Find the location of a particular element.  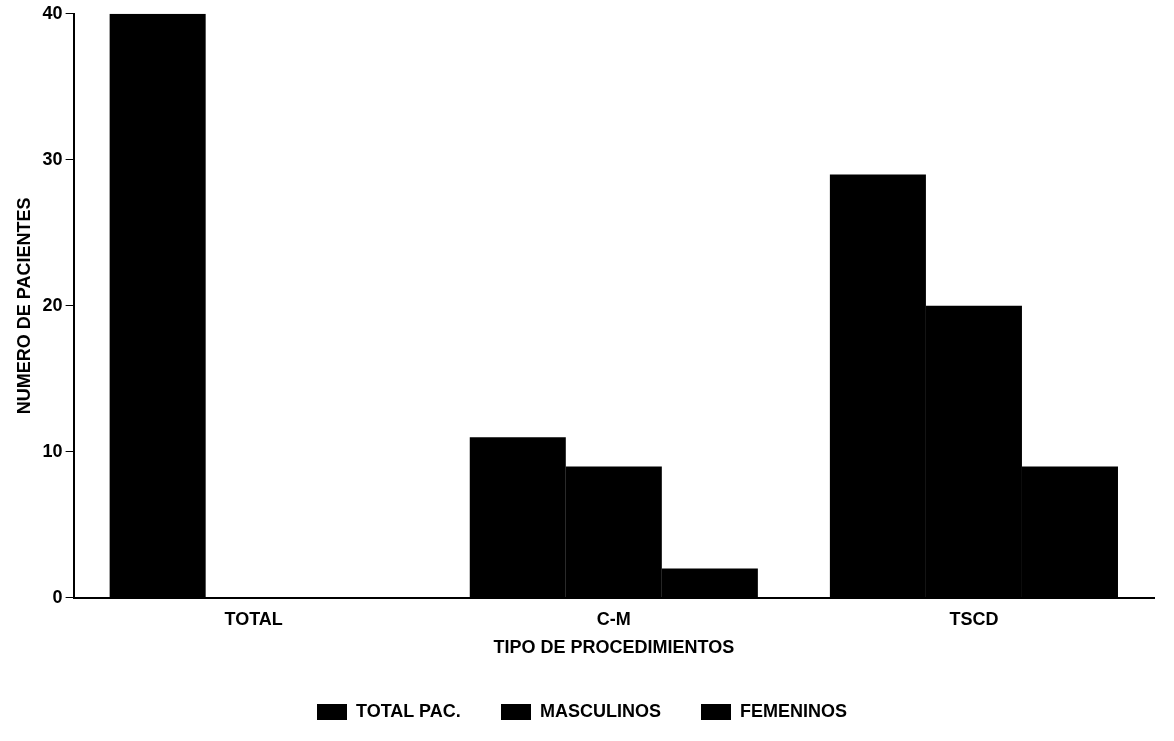

y-axis-title: NUMERO DE PACIENTES is located at coordinates (23, 306).